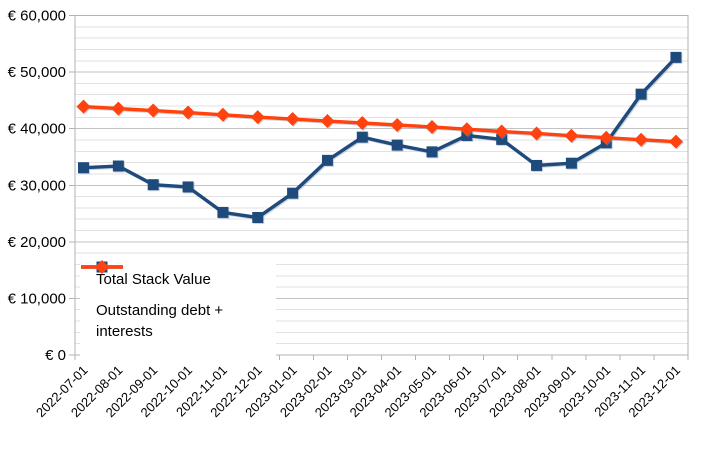  I want to click on diamond-marker-icon, so click(102, 267).